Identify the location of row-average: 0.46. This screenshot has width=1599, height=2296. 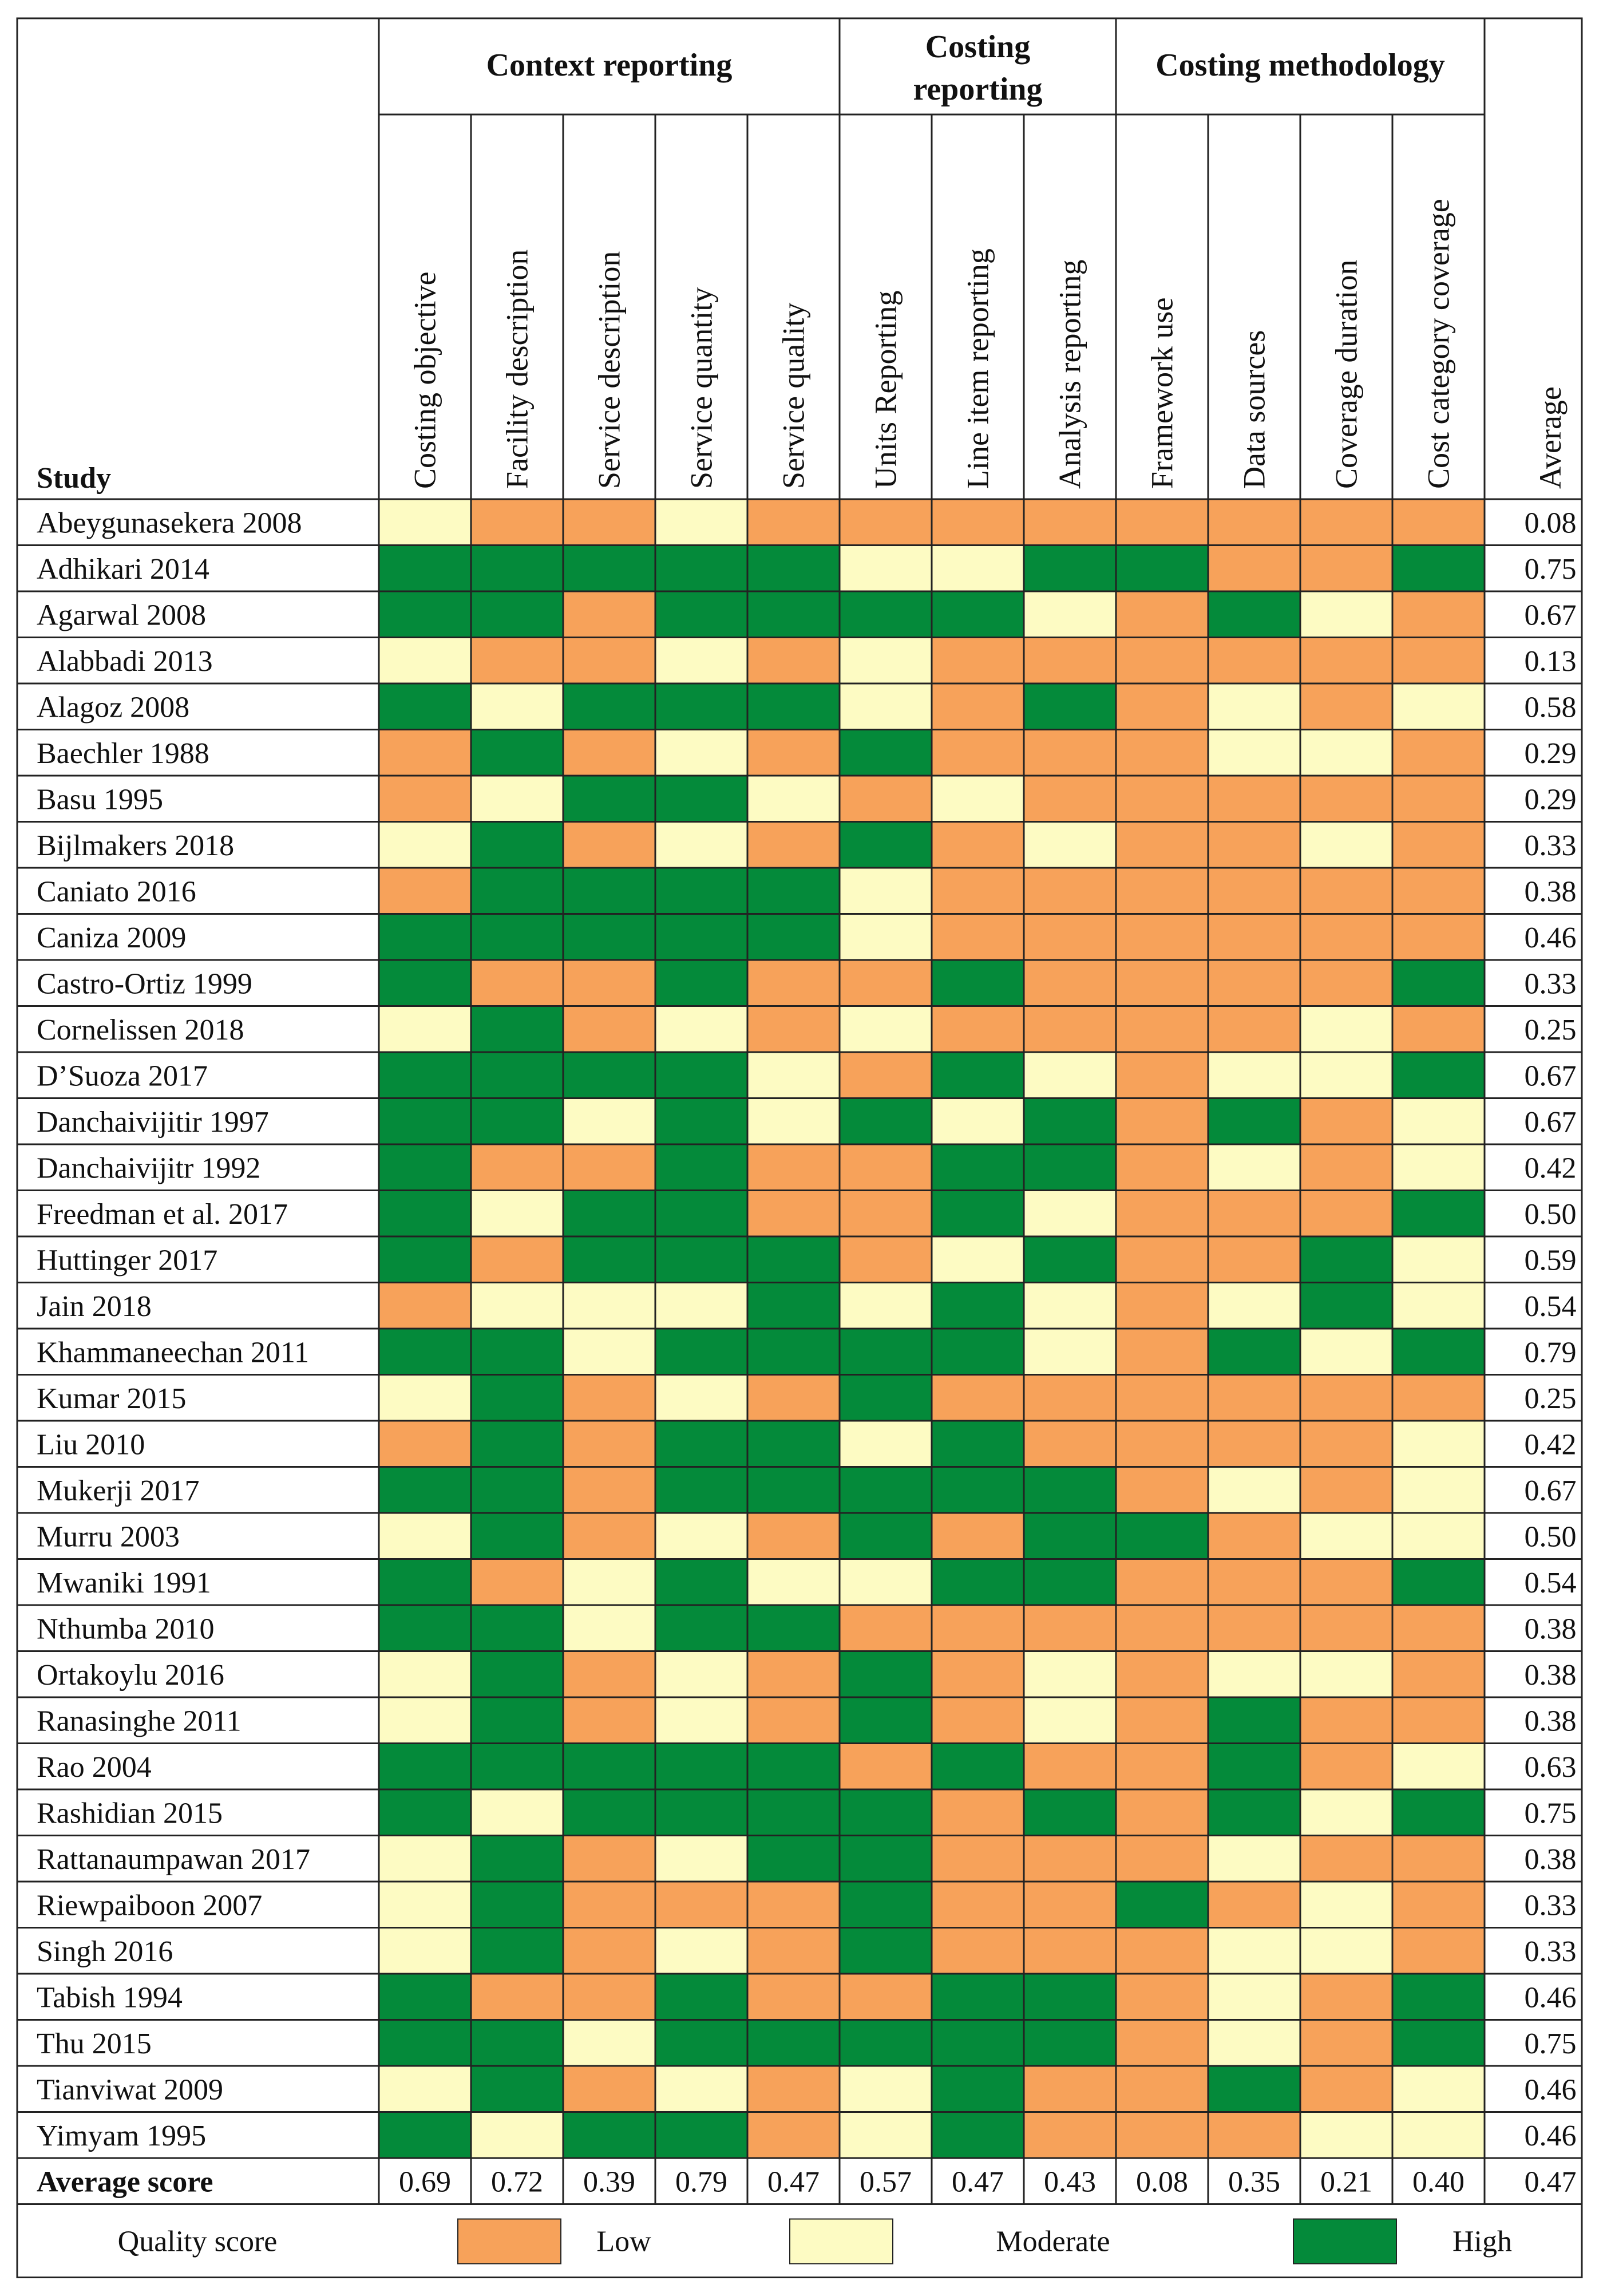
(1551, 2136).